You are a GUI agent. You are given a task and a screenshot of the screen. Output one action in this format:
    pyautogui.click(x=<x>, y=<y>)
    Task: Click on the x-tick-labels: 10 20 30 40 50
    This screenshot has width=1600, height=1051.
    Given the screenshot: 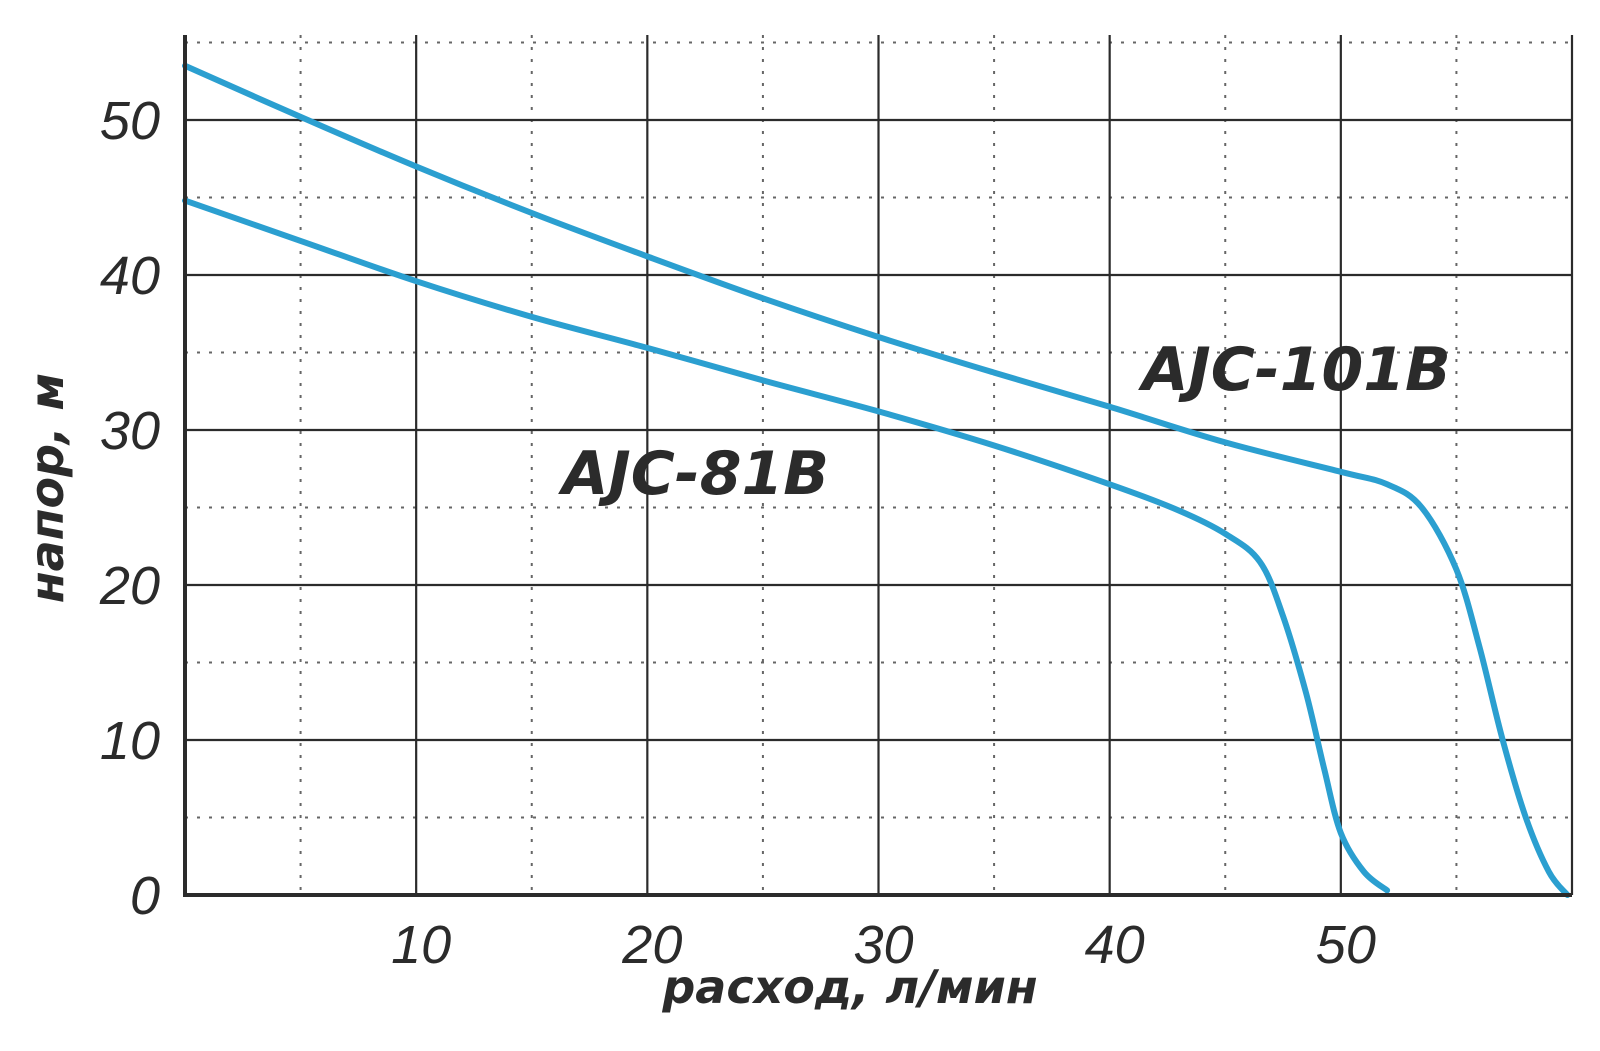 What is the action you would take?
    pyautogui.click(x=883, y=945)
    